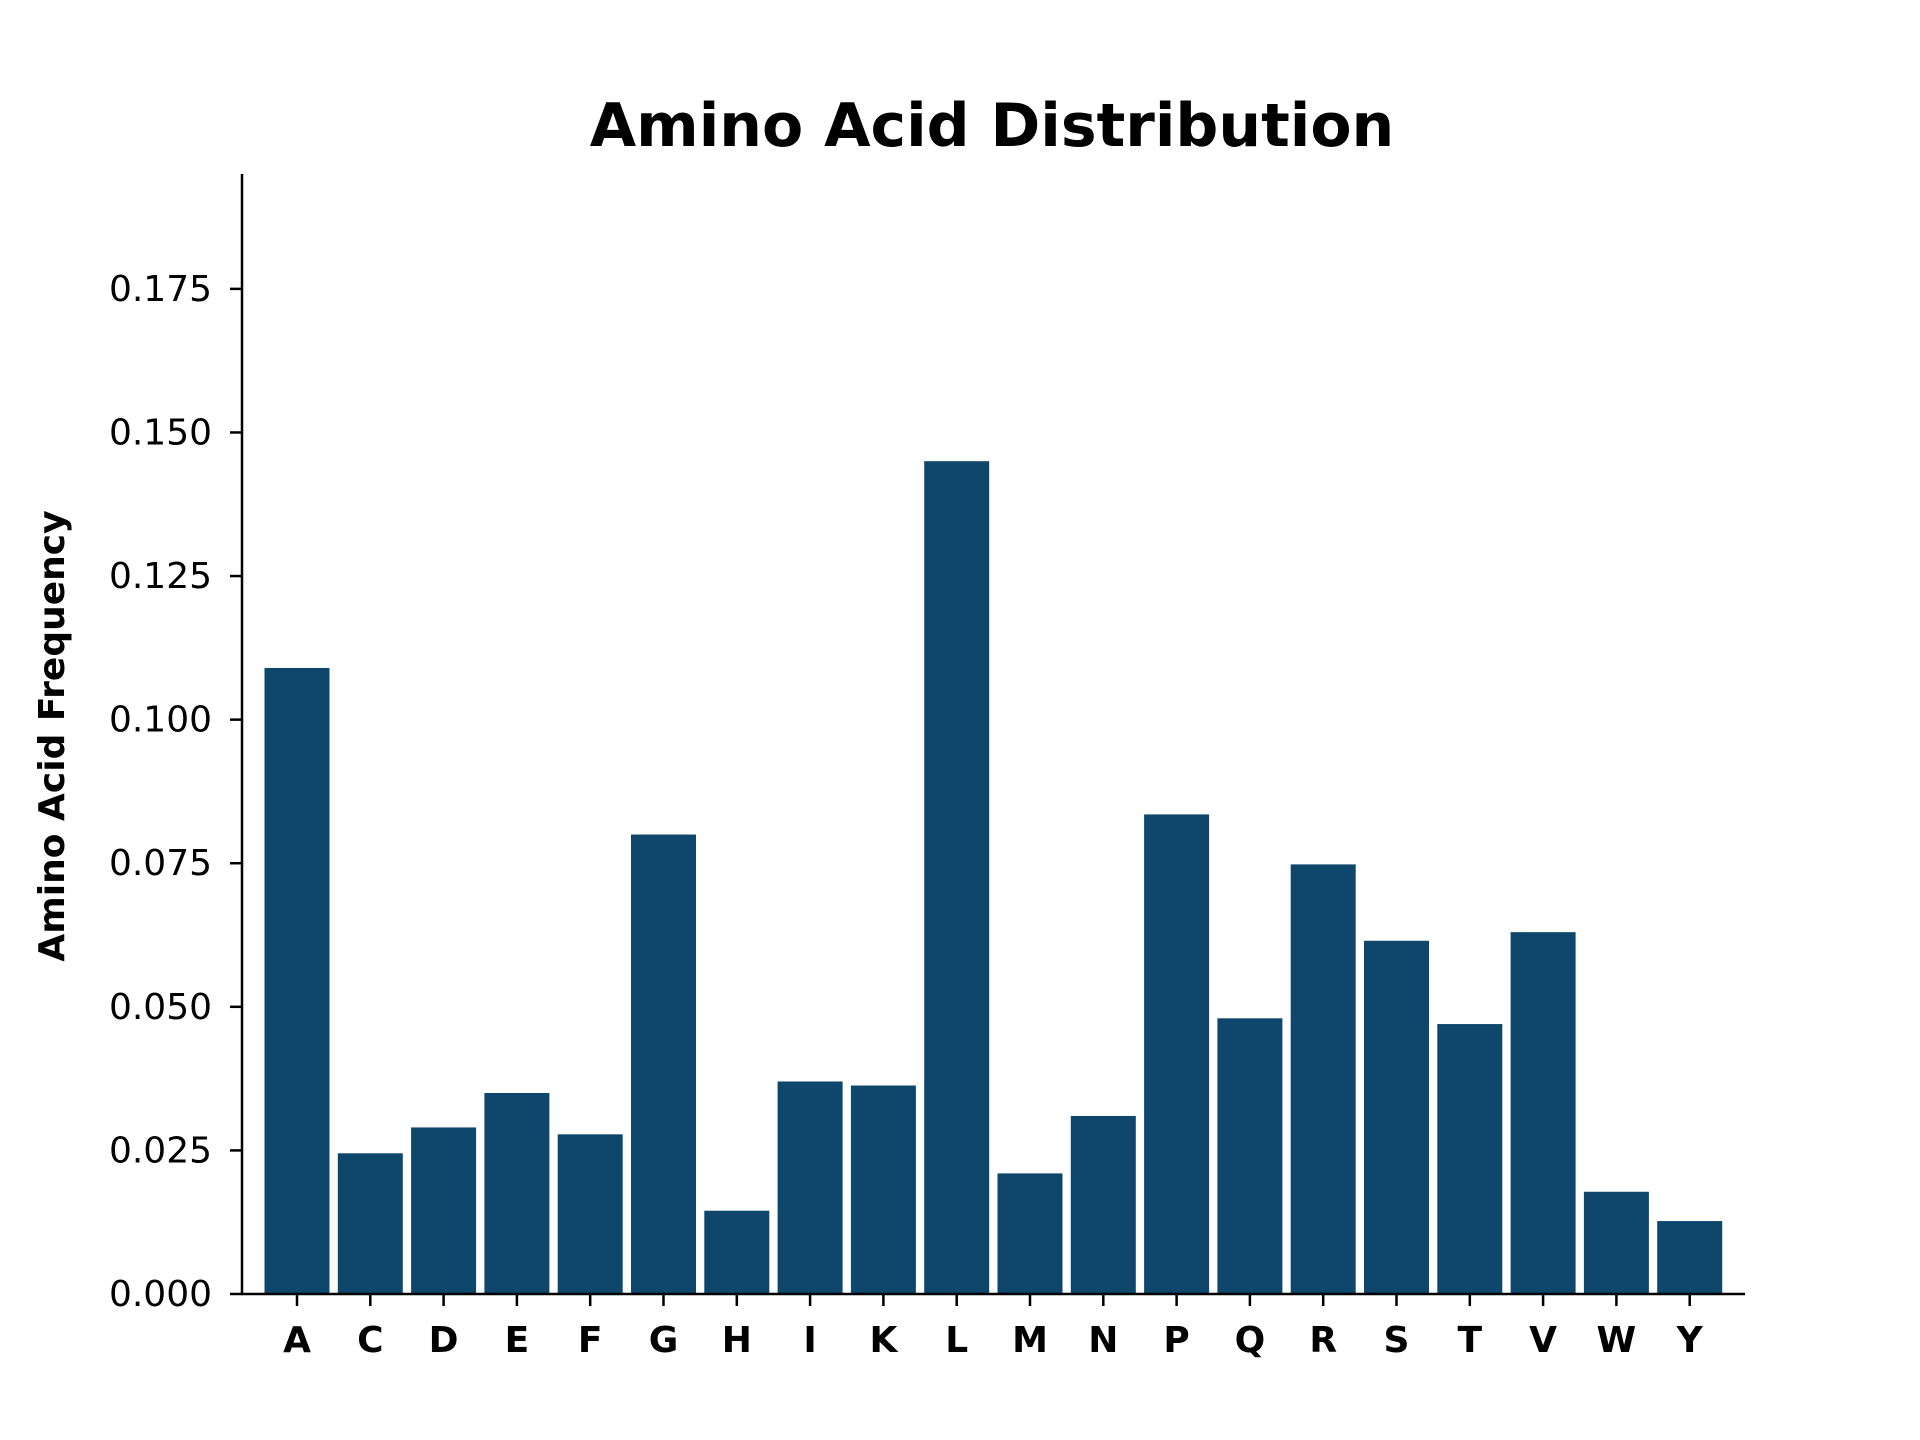  Describe the element at coordinates (590, 1214) in the screenshot. I see `bar-F` at that location.